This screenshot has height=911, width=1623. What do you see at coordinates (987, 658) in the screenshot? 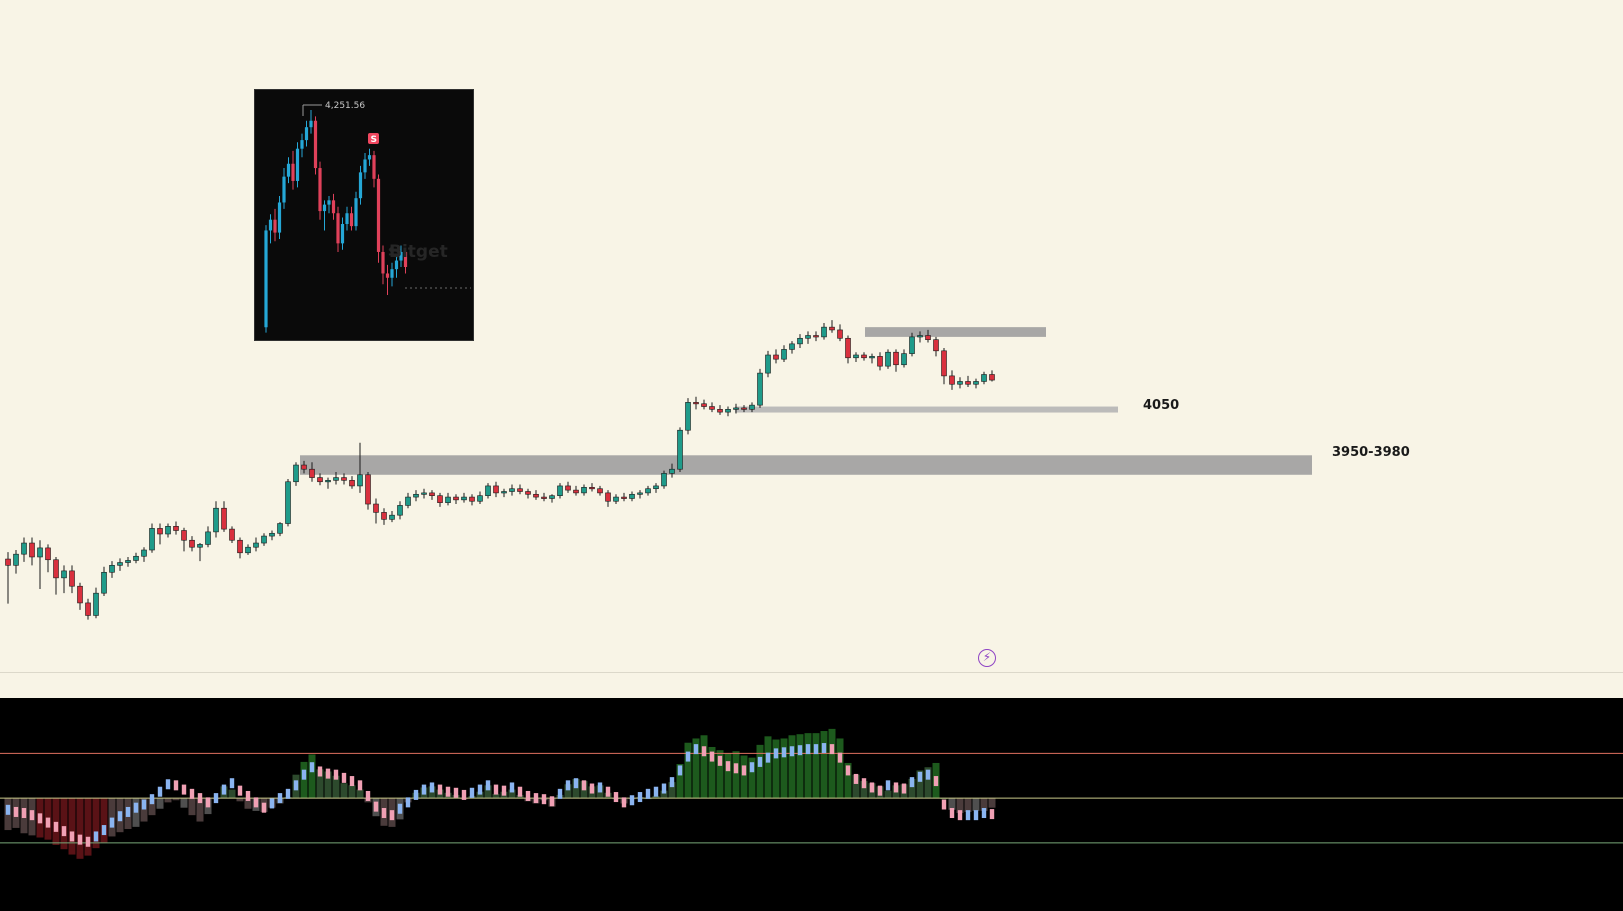
I see `lightning-bolt-icon: ⚡︎` at bounding box center [987, 658].